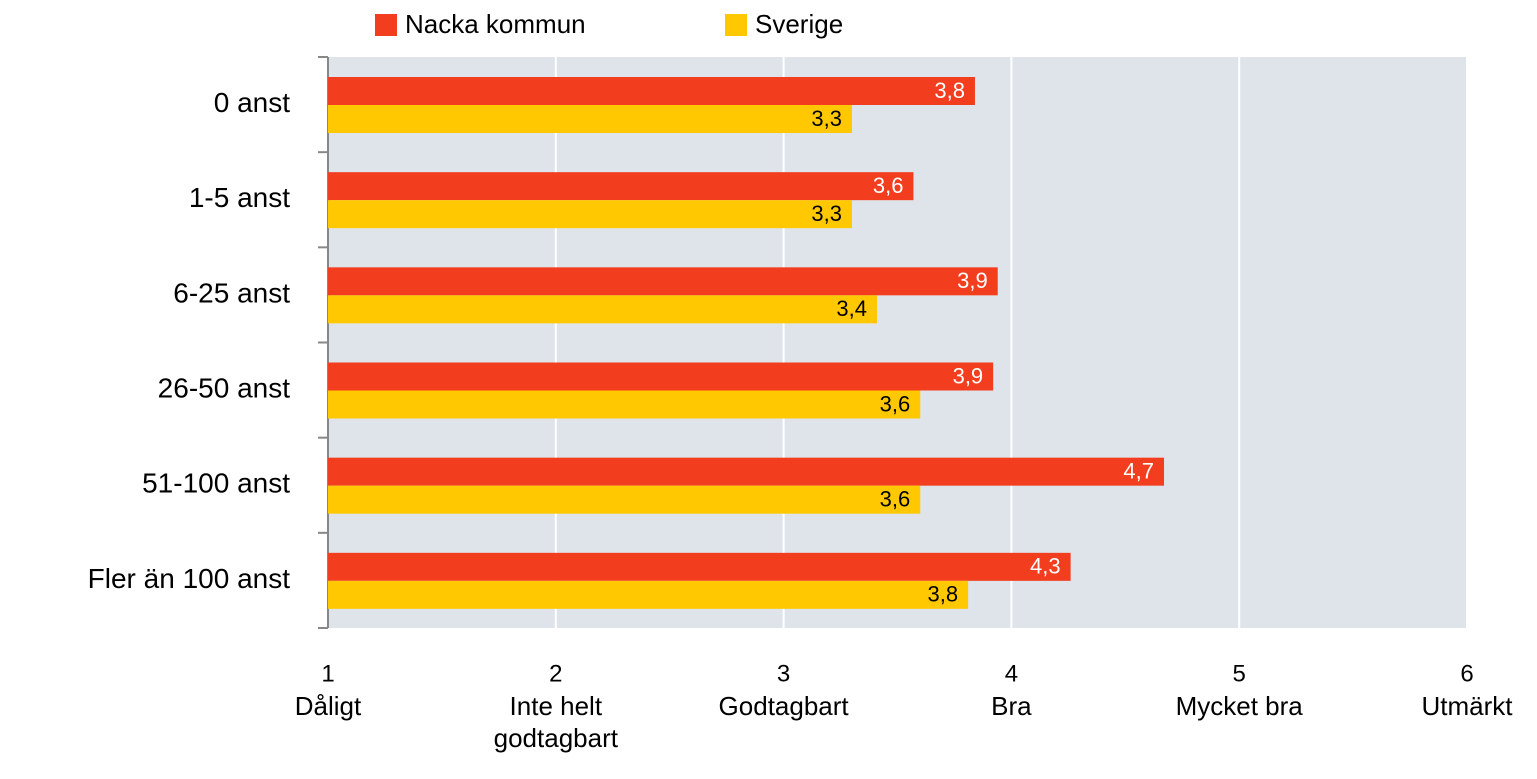 The image size is (1537, 779). I want to click on x-tick-description: Godtagbart, so click(783, 706).